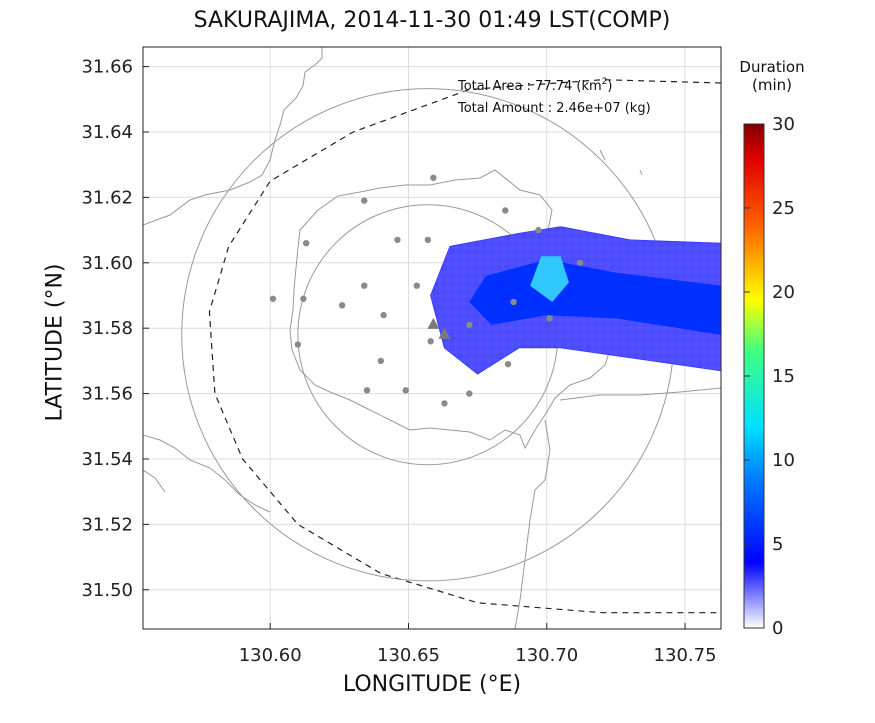  I want to click on total-area-superscript: 2, so click(605, 82).